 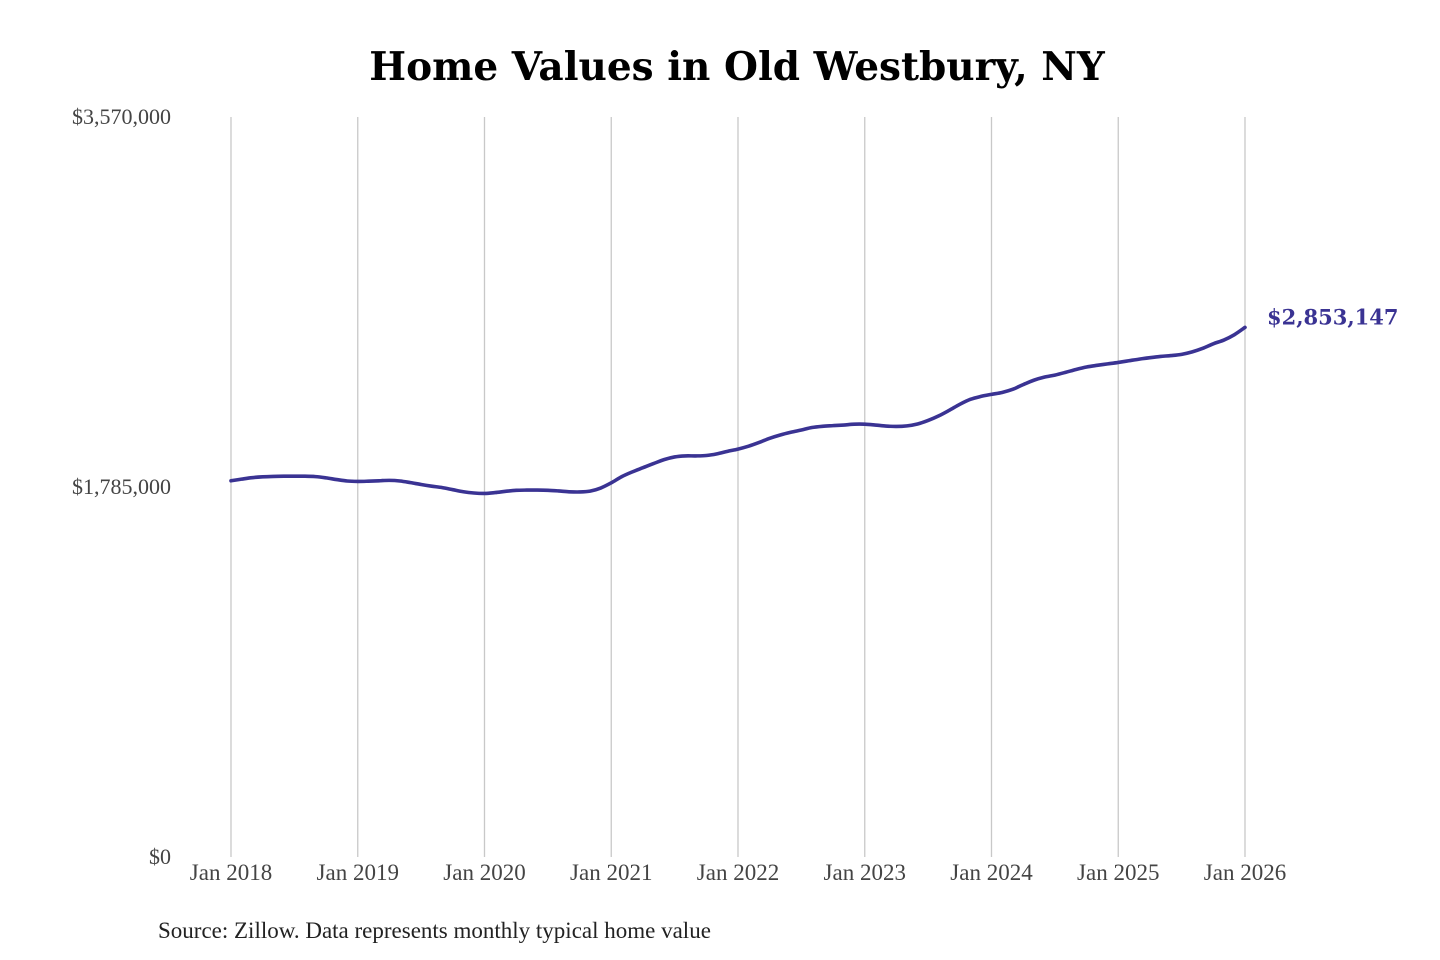 I want to click on x-tick-label: Jan 2025, so click(x=1118, y=872).